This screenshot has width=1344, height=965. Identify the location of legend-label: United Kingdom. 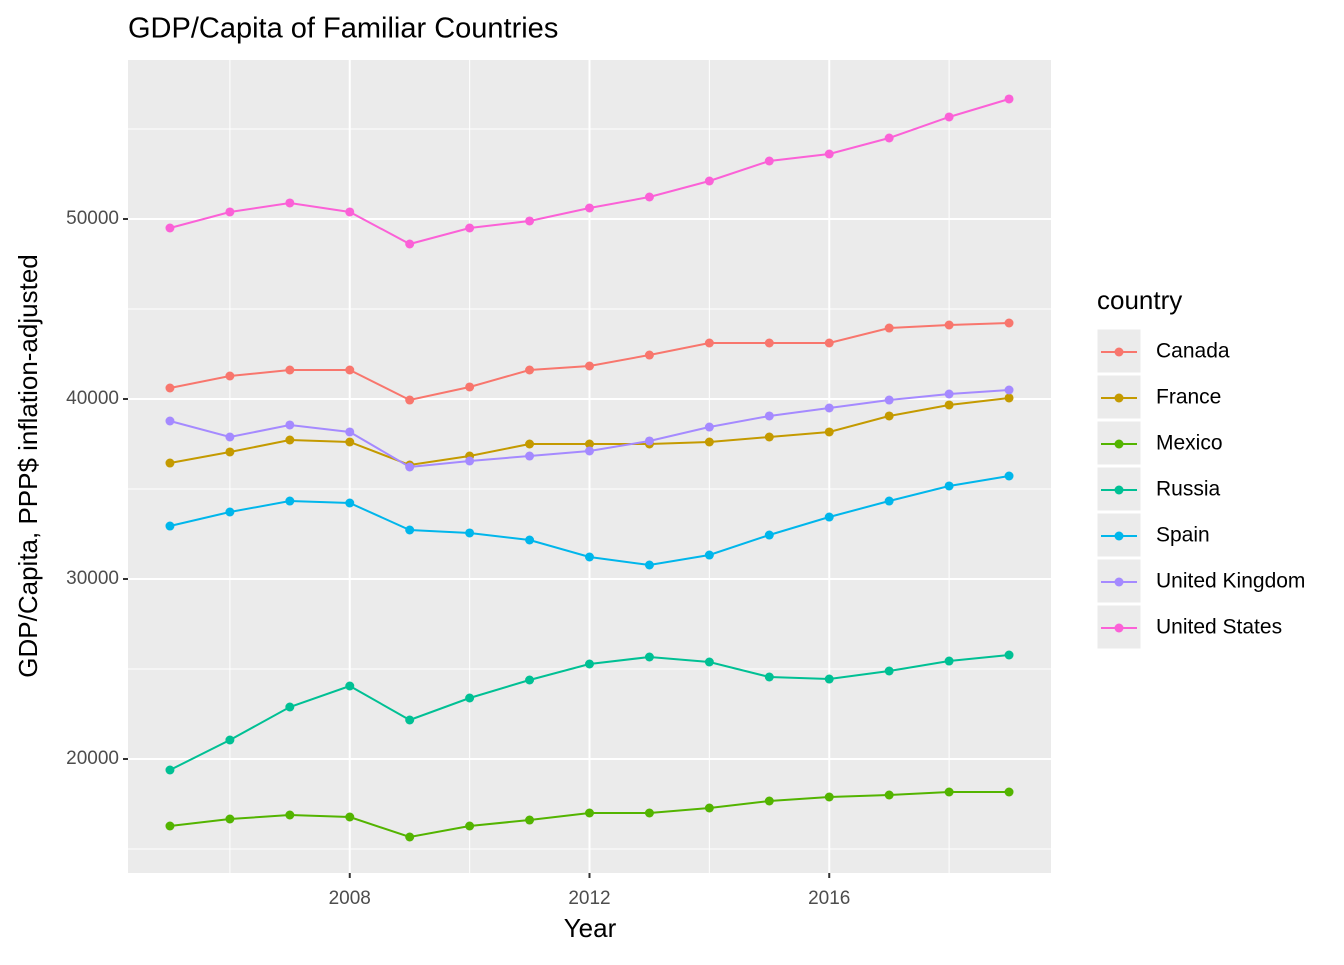
(1230, 581).